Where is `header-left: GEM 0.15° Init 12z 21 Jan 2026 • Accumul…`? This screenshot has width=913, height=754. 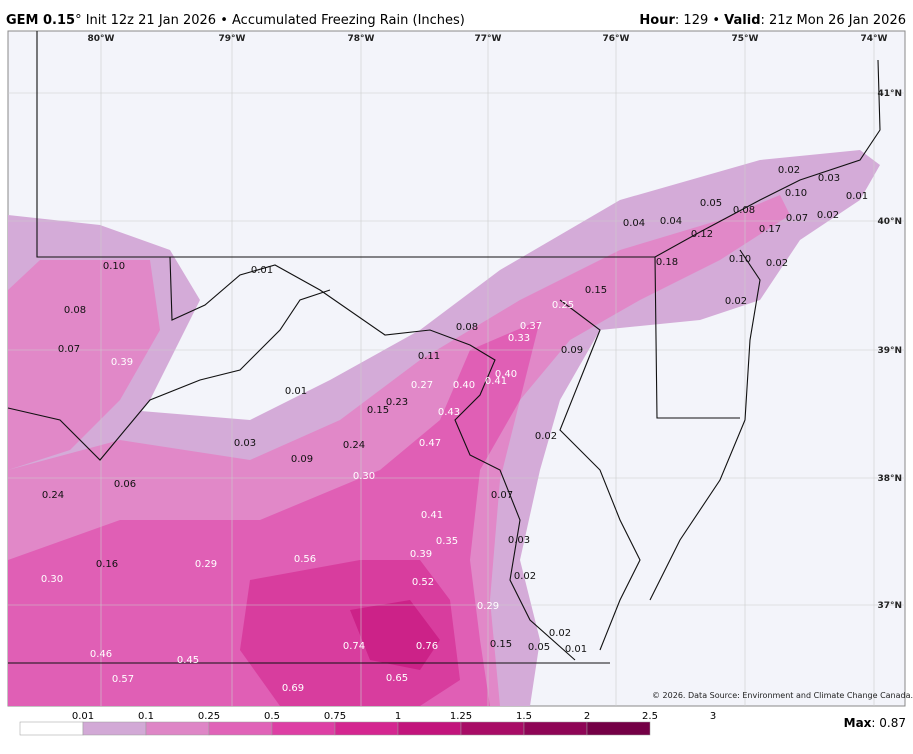 header-left: GEM 0.15° Init 12z 21 Jan 2026 • Accumul… is located at coordinates (235, 20).